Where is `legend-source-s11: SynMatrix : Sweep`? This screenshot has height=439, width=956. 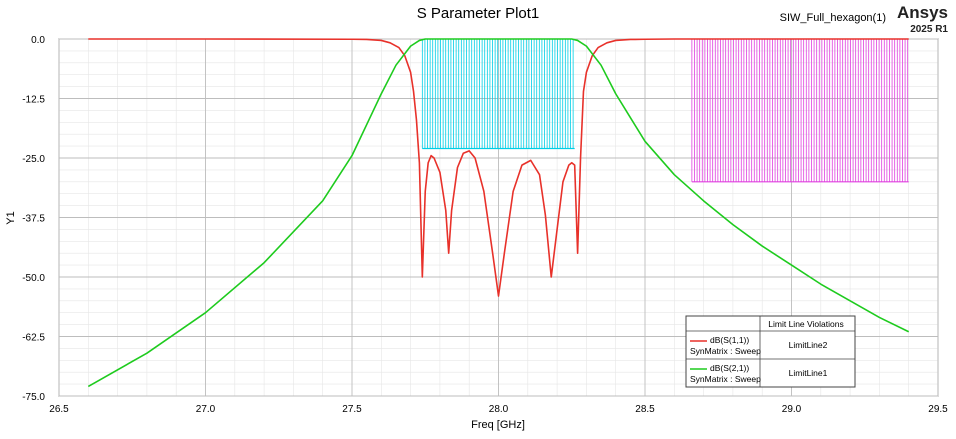
legend-source-s11: SynMatrix : Sweep is located at coordinates (725, 351).